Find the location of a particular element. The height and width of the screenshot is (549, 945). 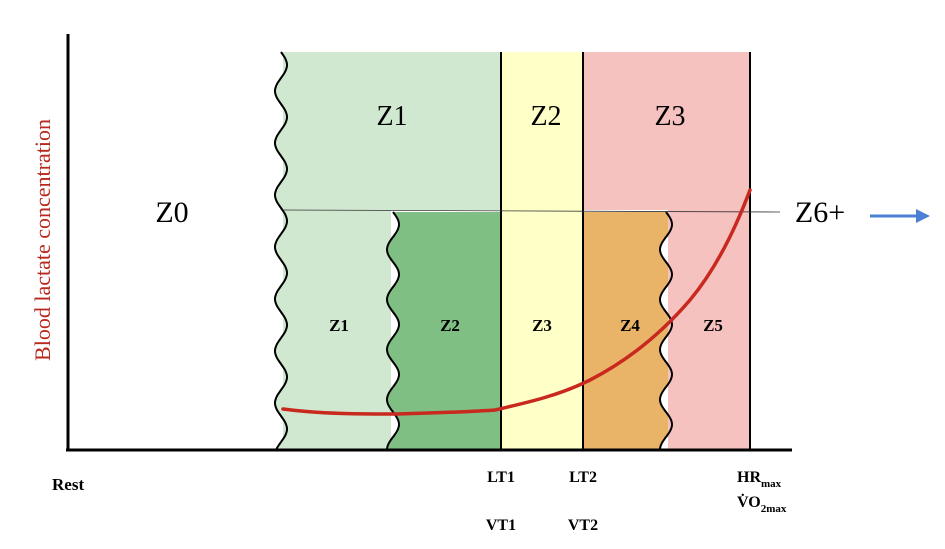

band-5zone-z2 is located at coordinates (444, 331).